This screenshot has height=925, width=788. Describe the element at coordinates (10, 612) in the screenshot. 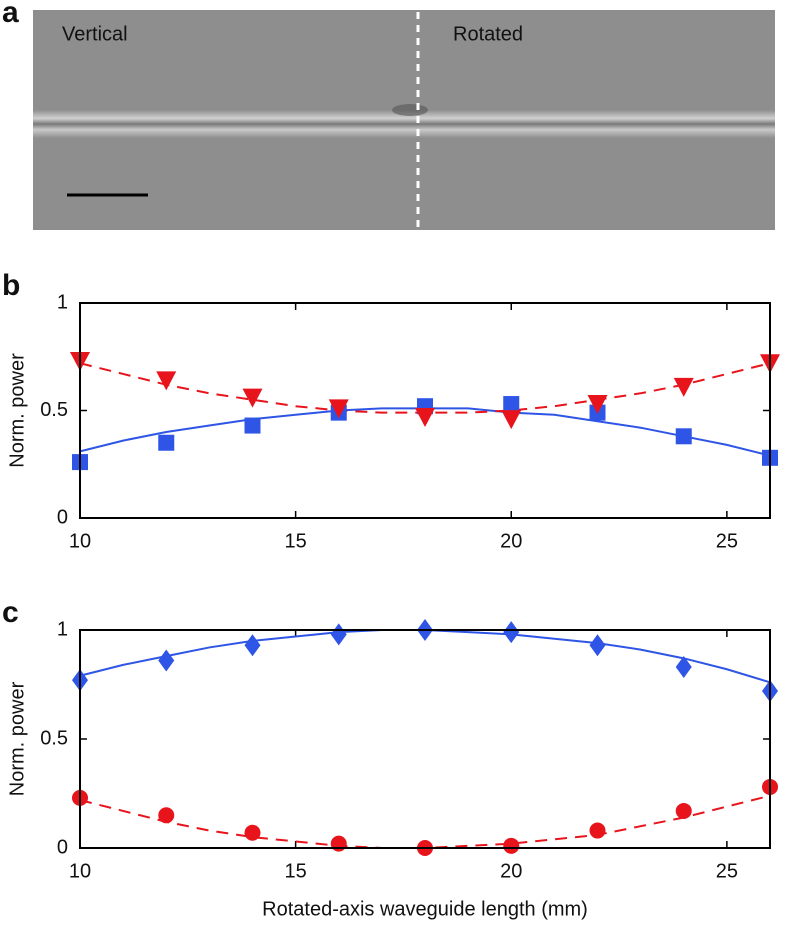

I see `panel-label: c` at that location.